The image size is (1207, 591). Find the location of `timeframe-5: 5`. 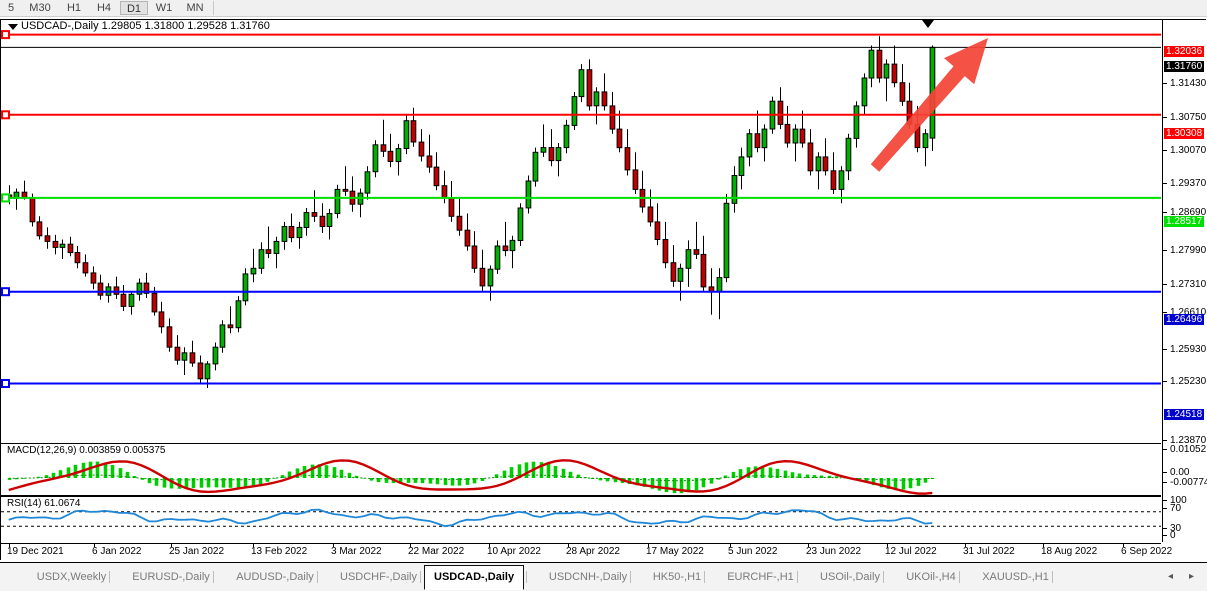

timeframe-5: 5 is located at coordinates (11, 8).